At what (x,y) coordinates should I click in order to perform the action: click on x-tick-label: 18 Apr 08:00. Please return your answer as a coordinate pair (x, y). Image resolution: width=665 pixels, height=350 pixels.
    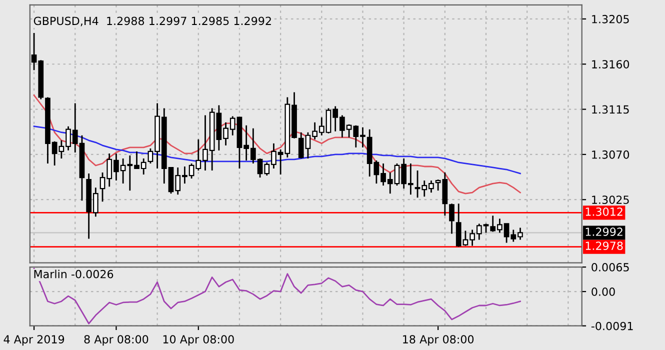
    Looking at the image, I should click on (438, 340).